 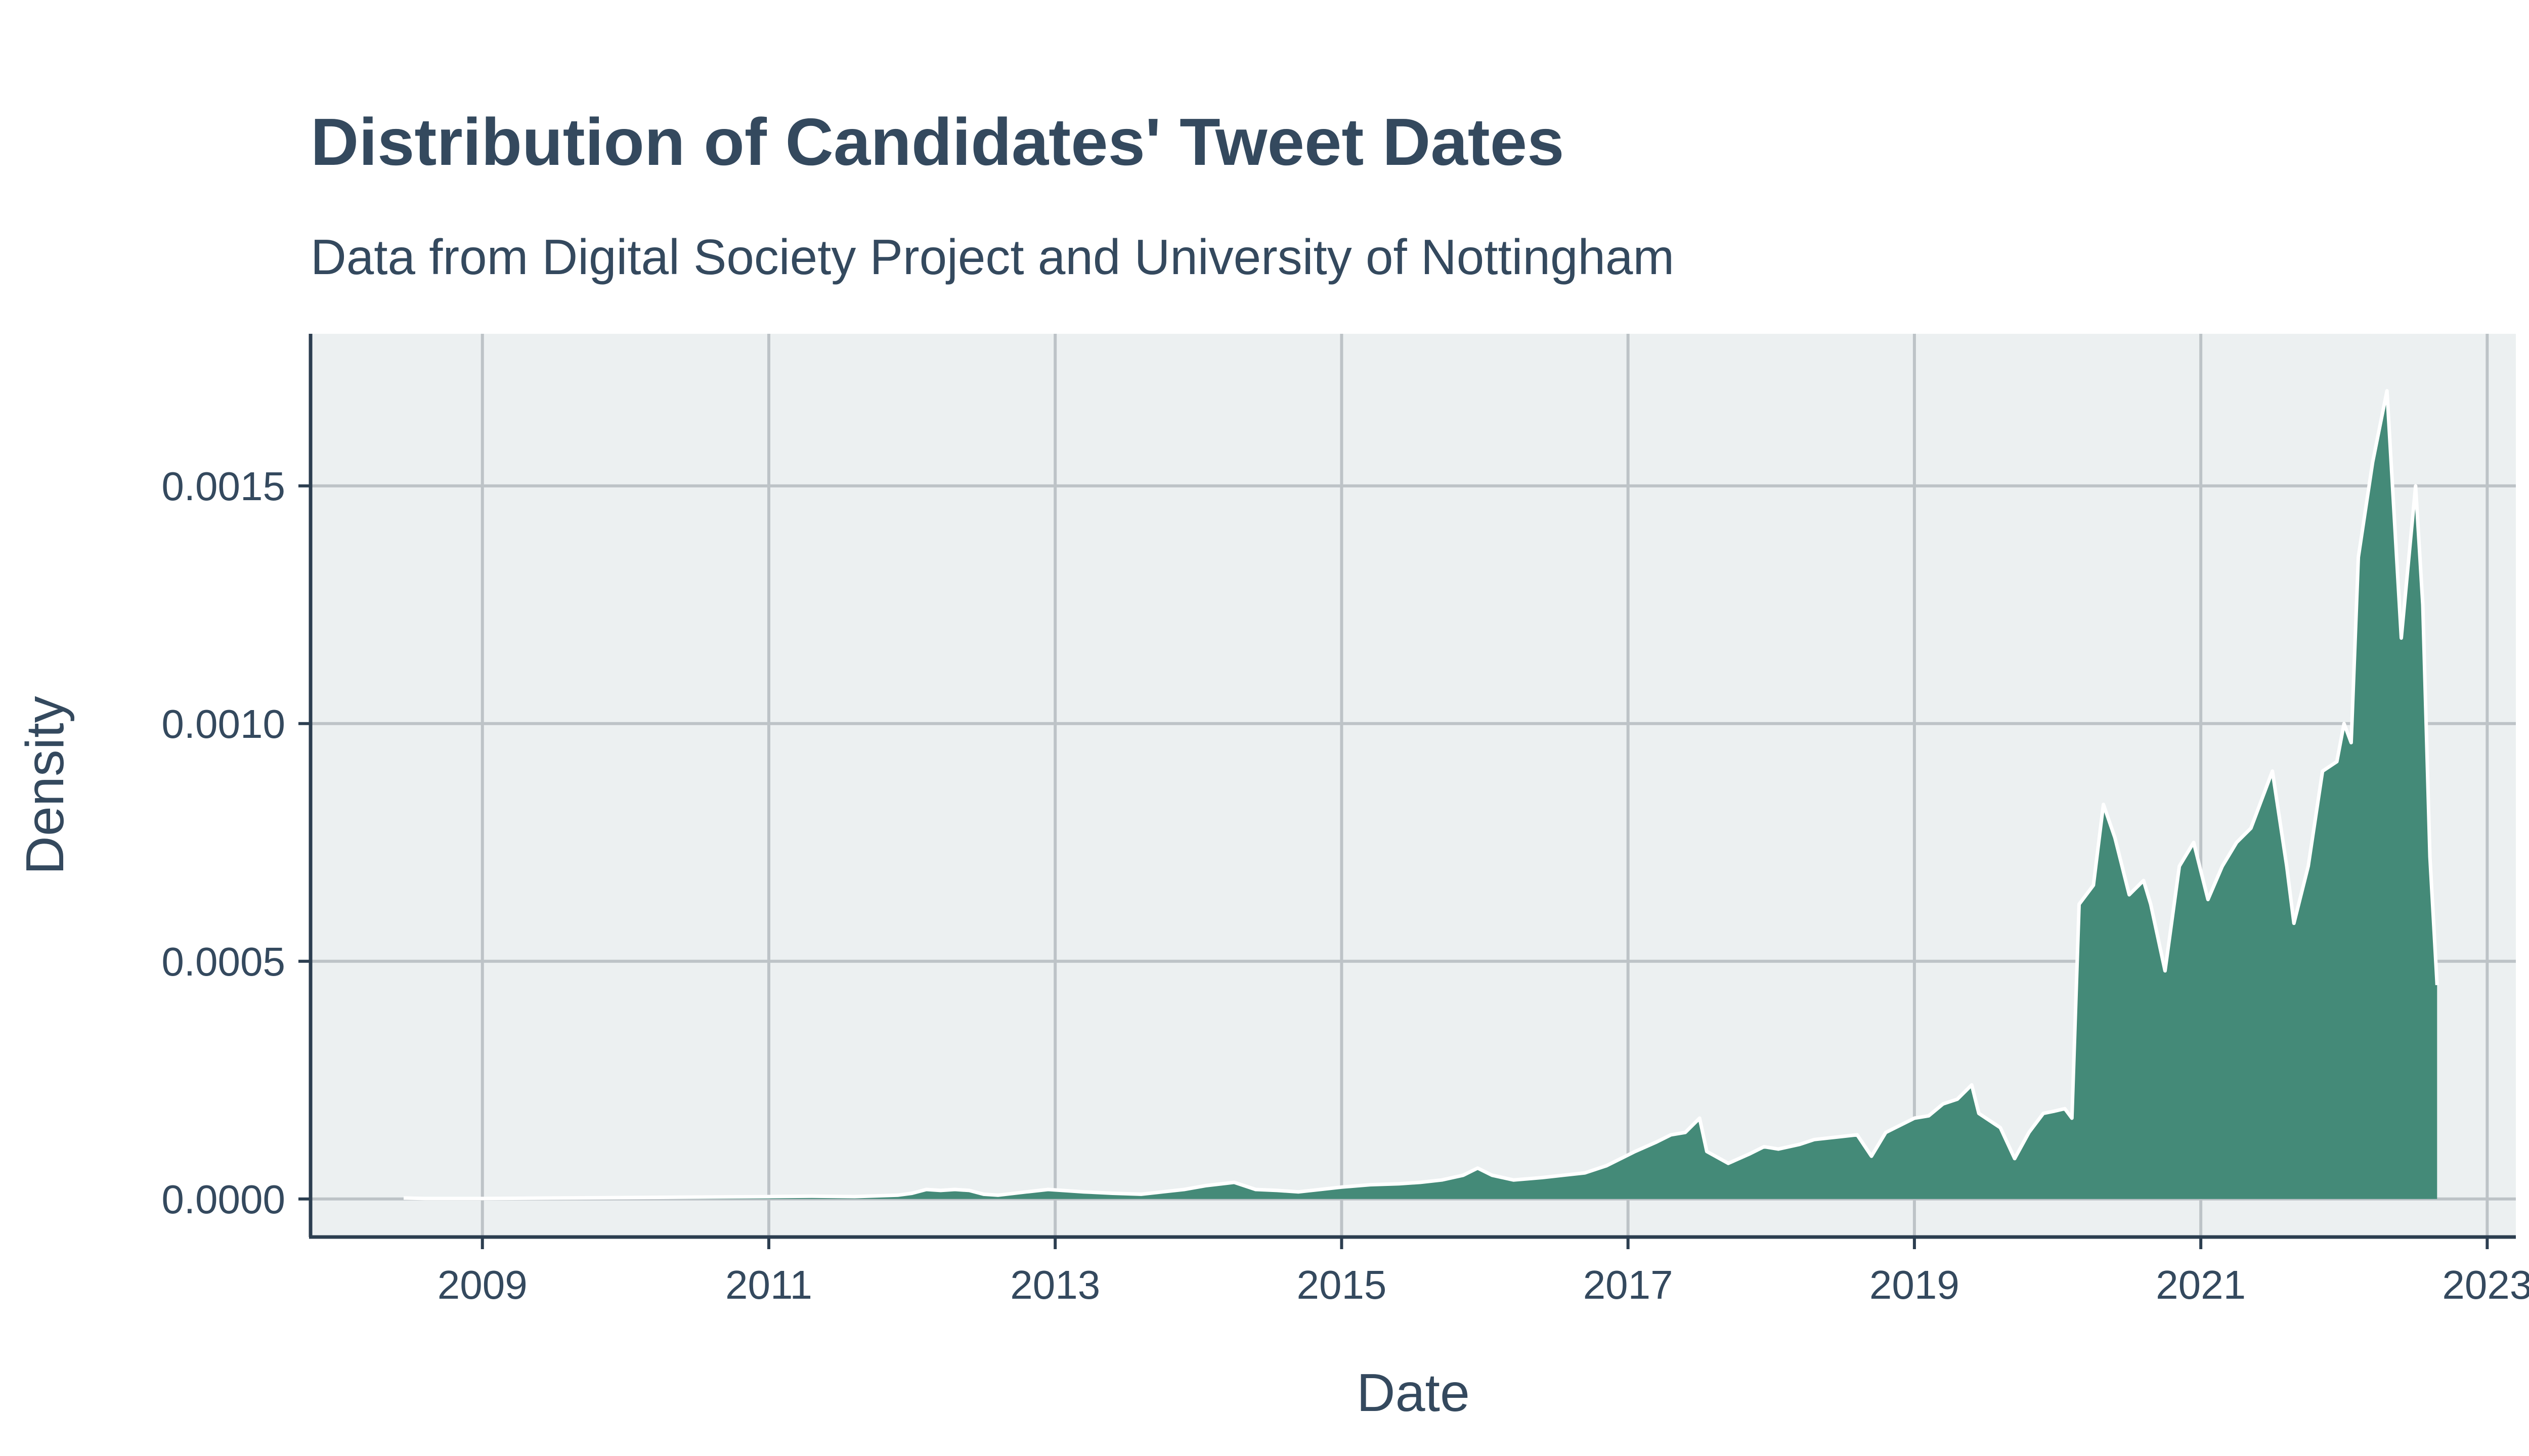 I want to click on y-tick-label: 0.0010, so click(x=223, y=724).